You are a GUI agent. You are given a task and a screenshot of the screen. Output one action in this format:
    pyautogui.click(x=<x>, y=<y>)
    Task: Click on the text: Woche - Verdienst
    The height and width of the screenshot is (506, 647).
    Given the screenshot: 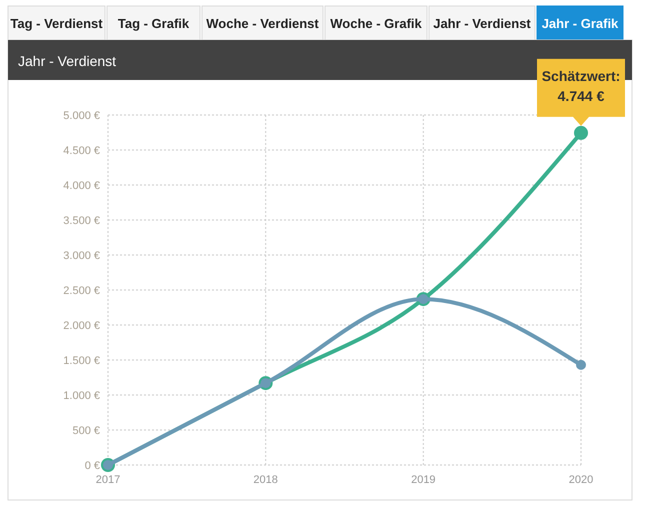 What is the action you would take?
    pyautogui.click(x=263, y=23)
    